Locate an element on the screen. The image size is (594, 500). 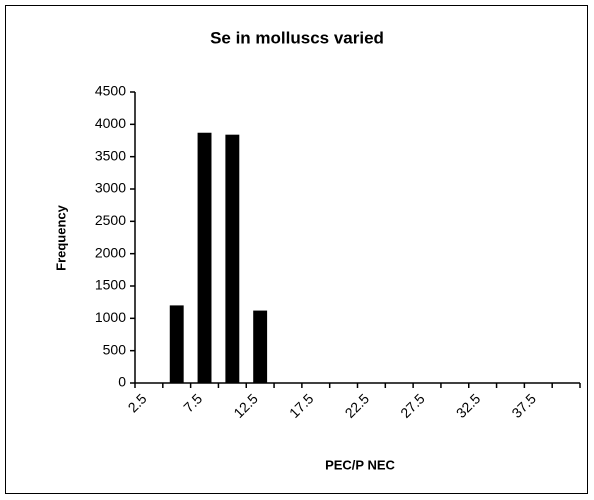
x-axis-title: PEC/P NEC is located at coordinates (360, 464).